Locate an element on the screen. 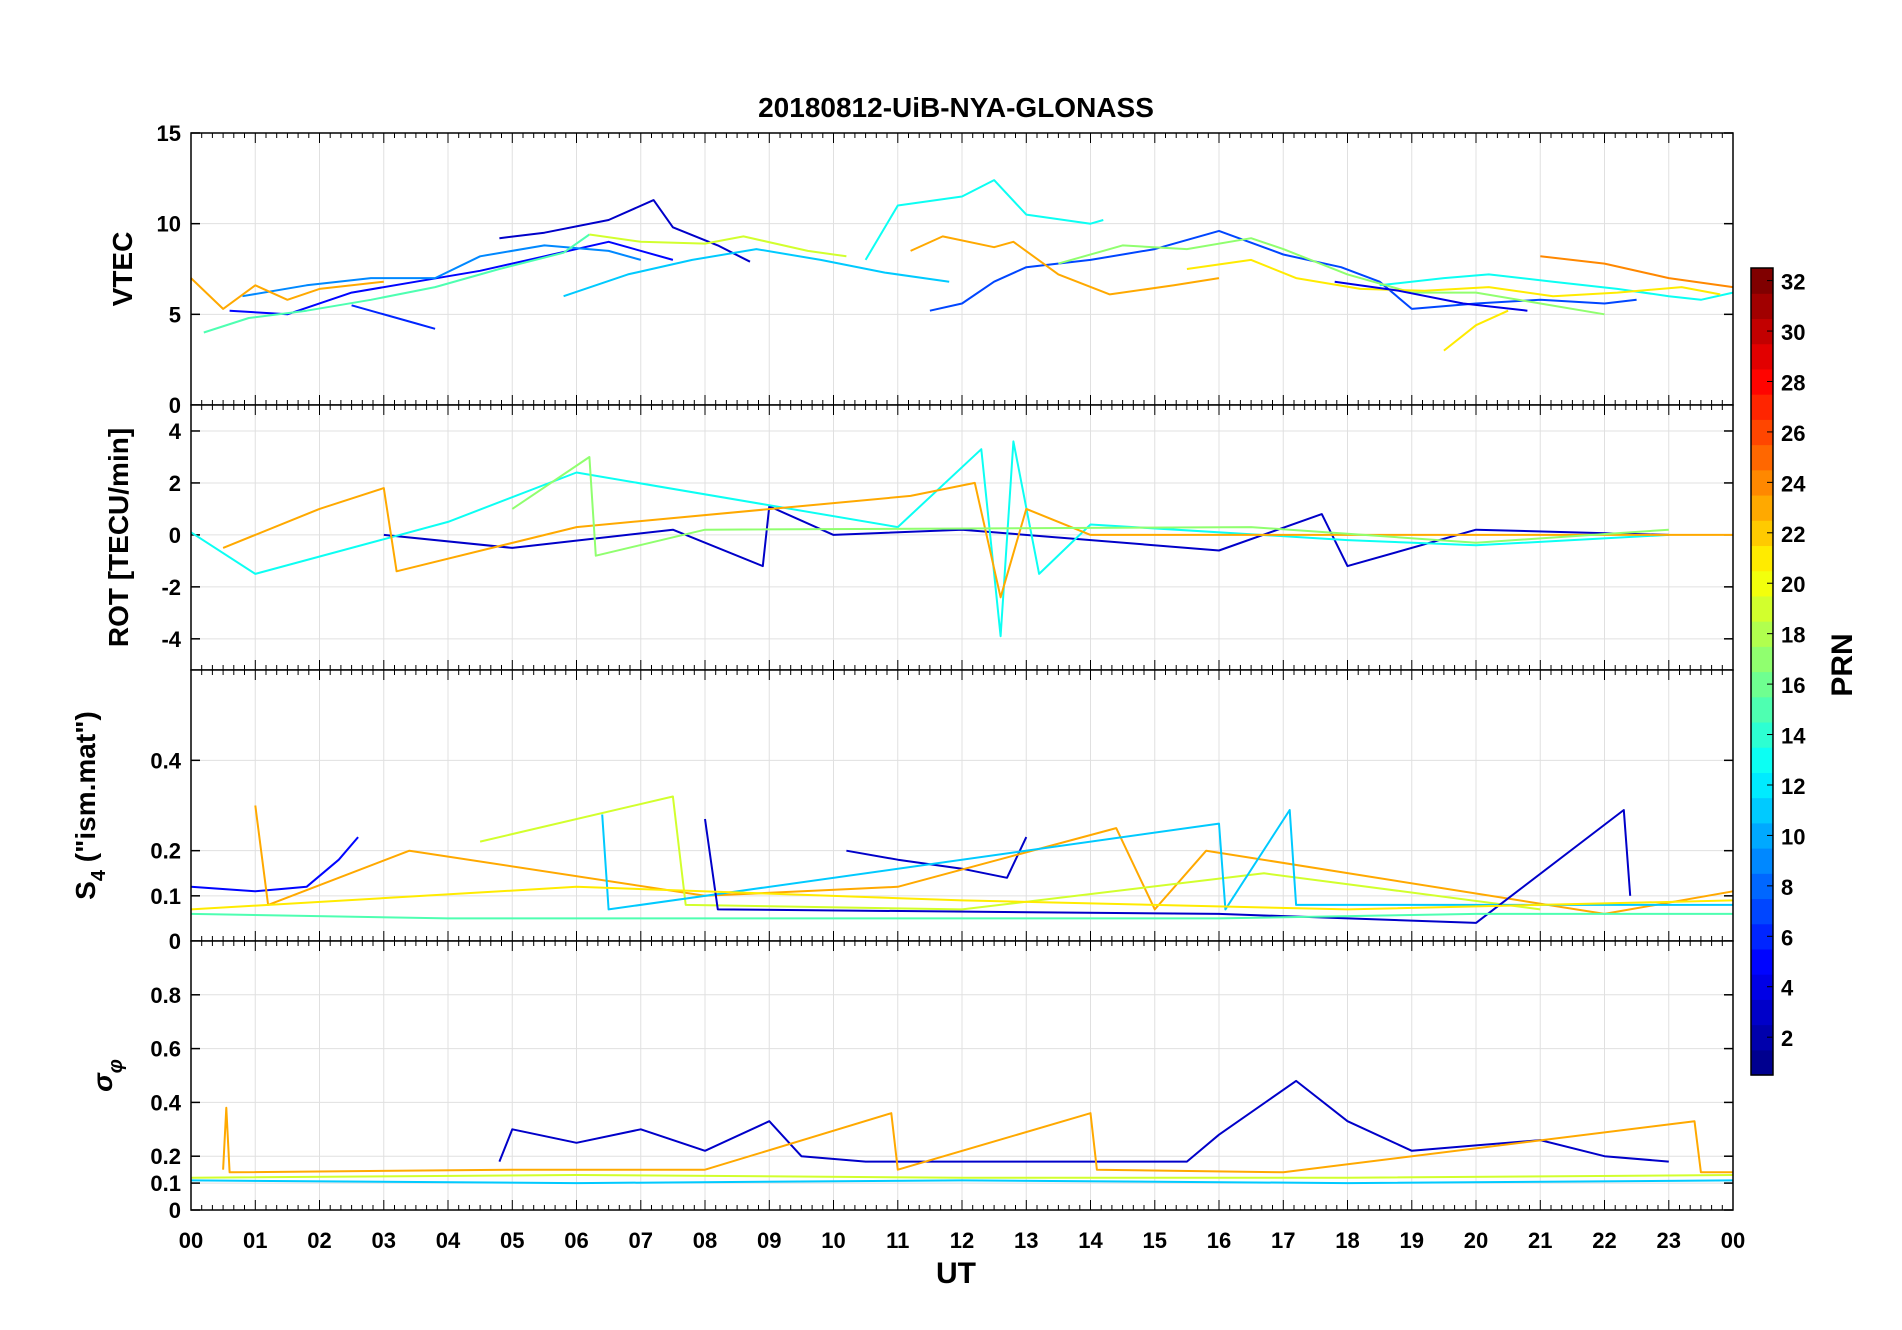 This screenshot has height=1330, width=1902. y-axis-label: VTEC is located at coordinates (122, 269).